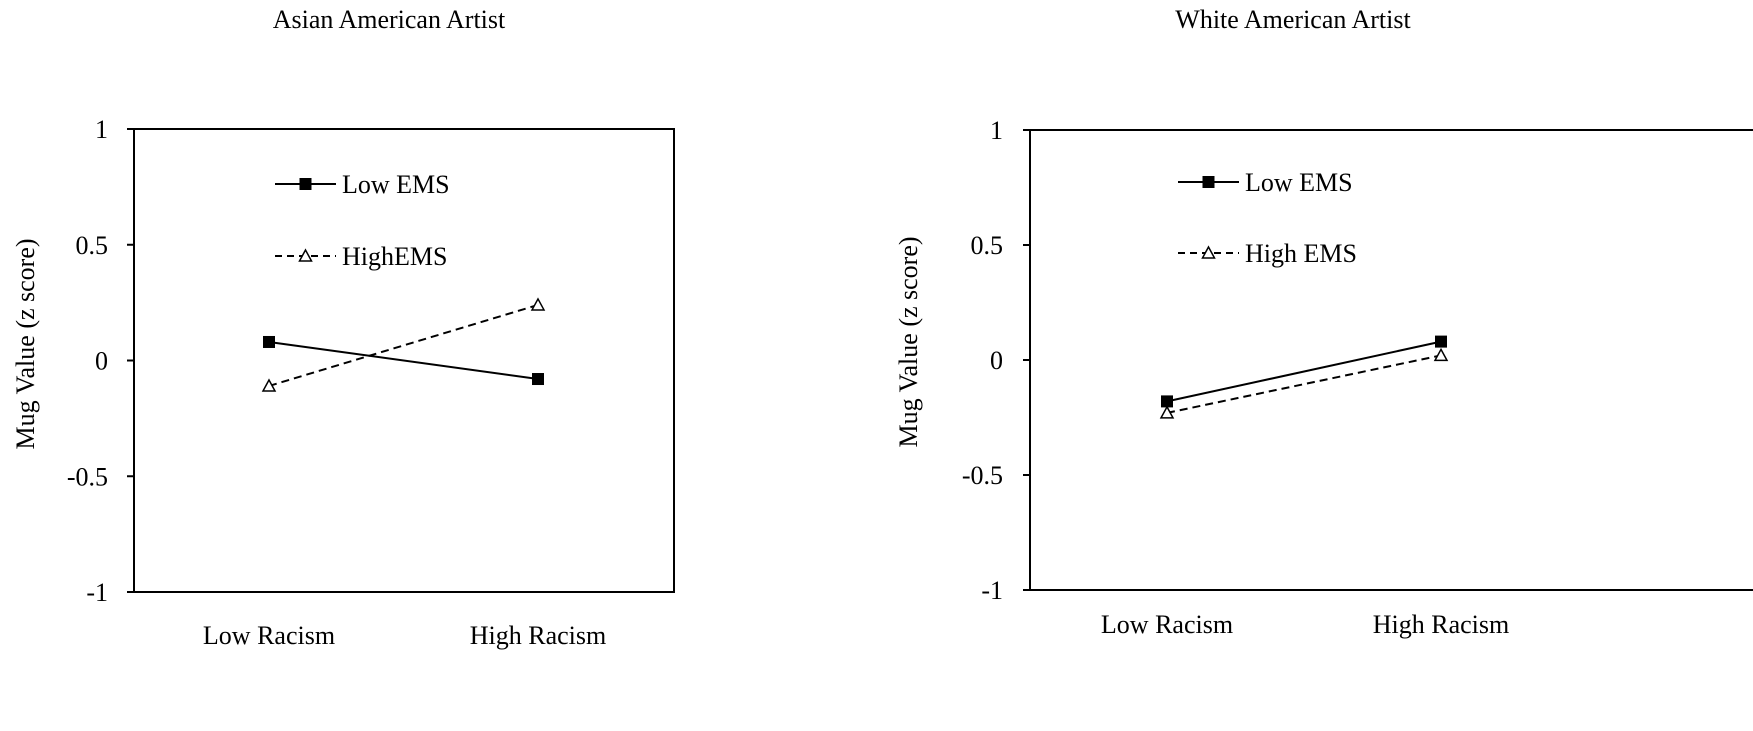 The width and height of the screenshot is (1753, 731). I want to click on chart-title: Asian American Artist, so click(389, 19).